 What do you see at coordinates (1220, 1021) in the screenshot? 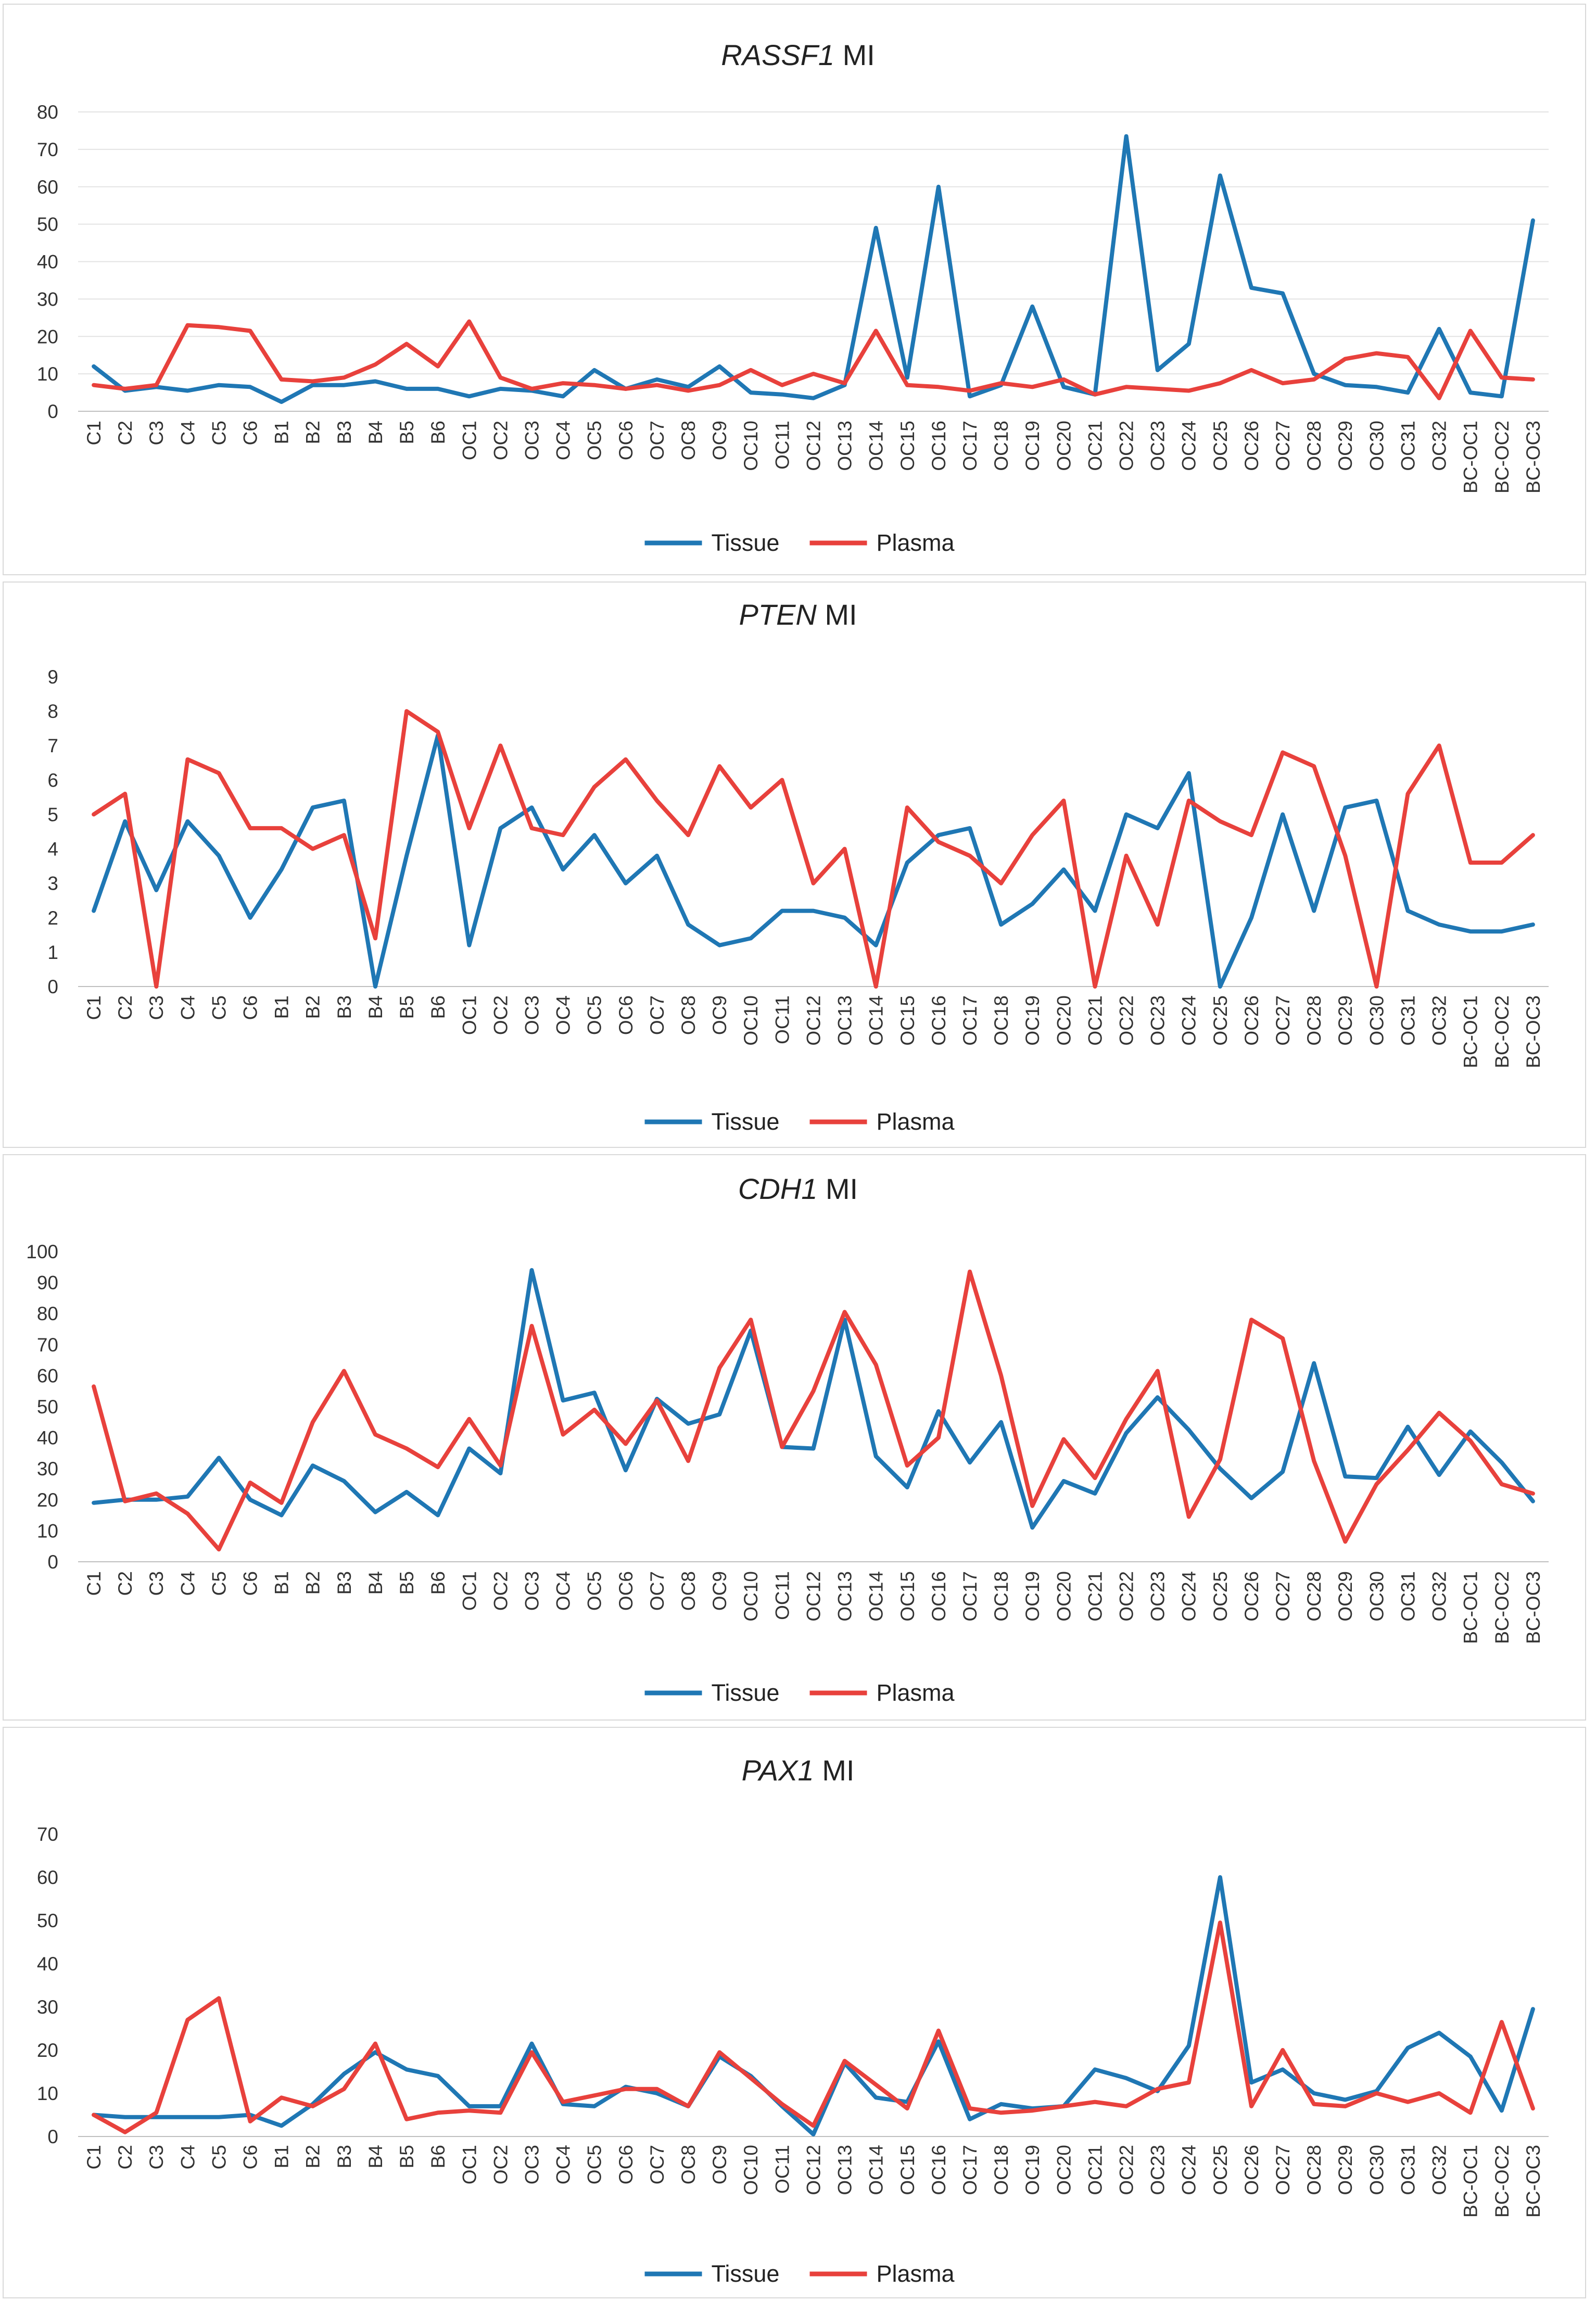
I see `x-tick-label: OC25` at bounding box center [1220, 1021].